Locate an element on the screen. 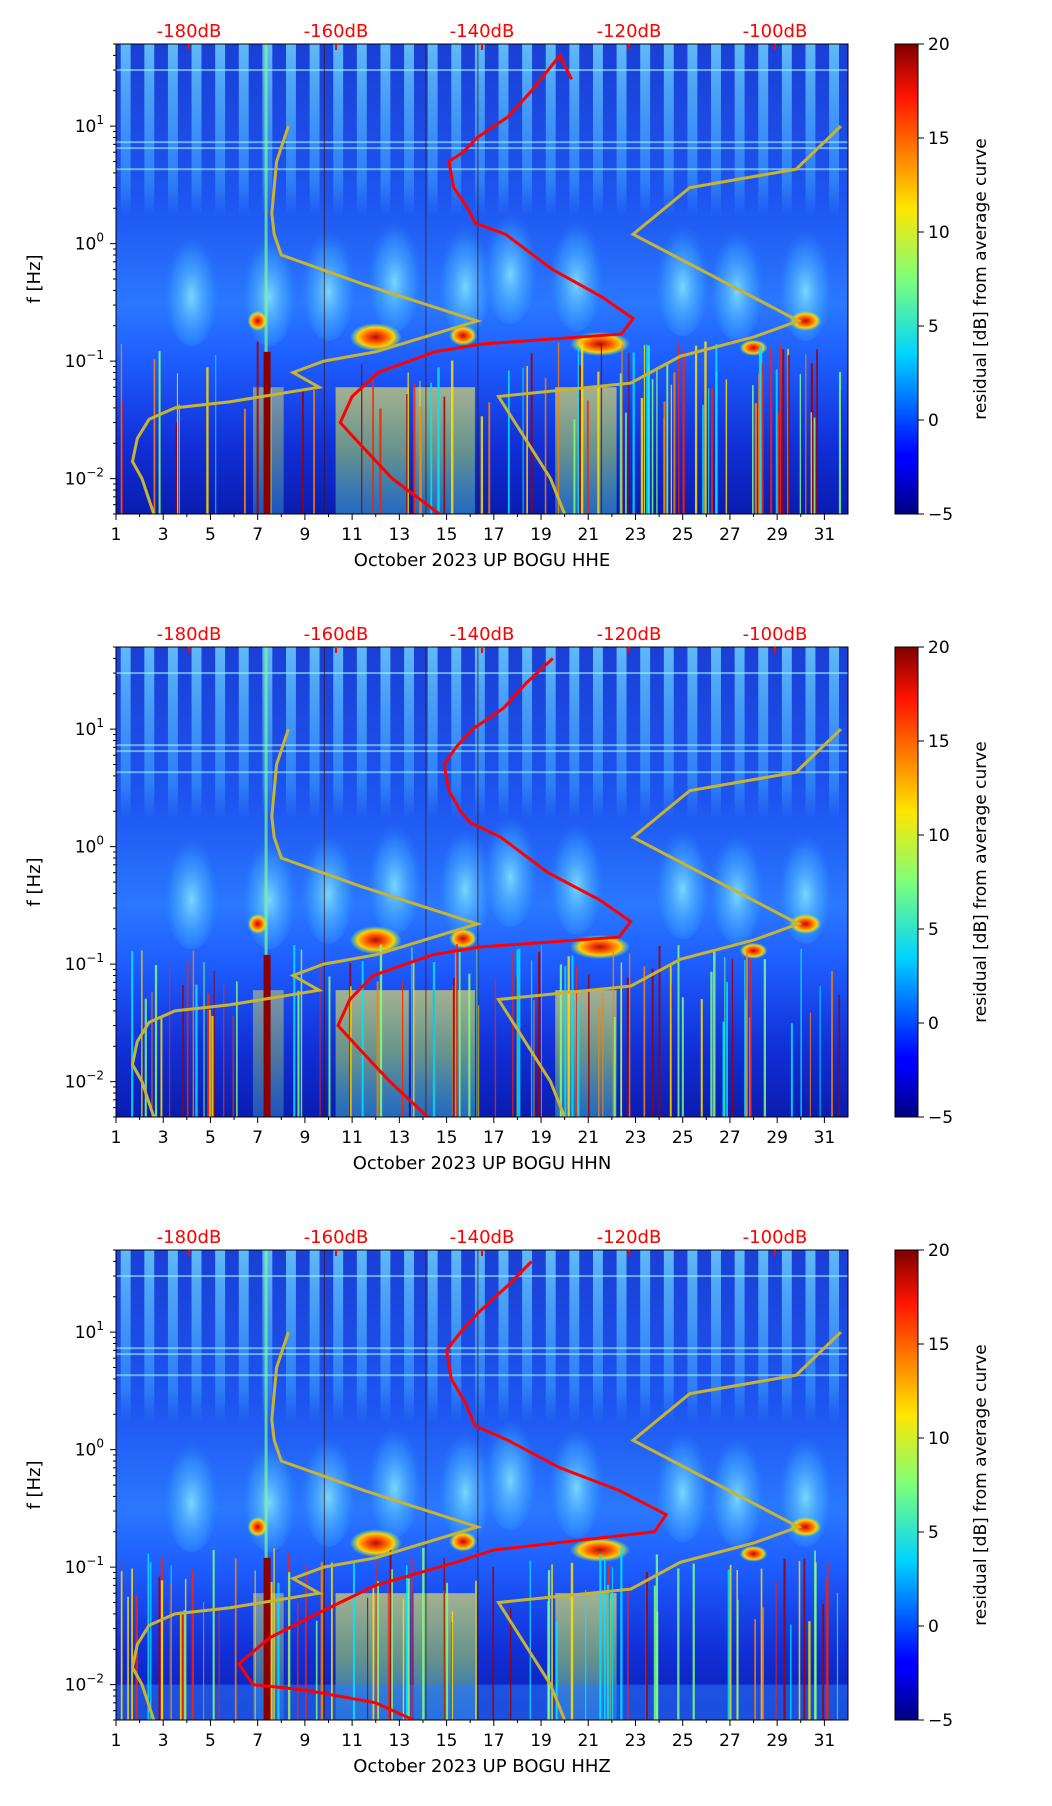 This screenshot has width=1052, height=1806. db-reference-label: -140dB is located at coordinates (482, 31).